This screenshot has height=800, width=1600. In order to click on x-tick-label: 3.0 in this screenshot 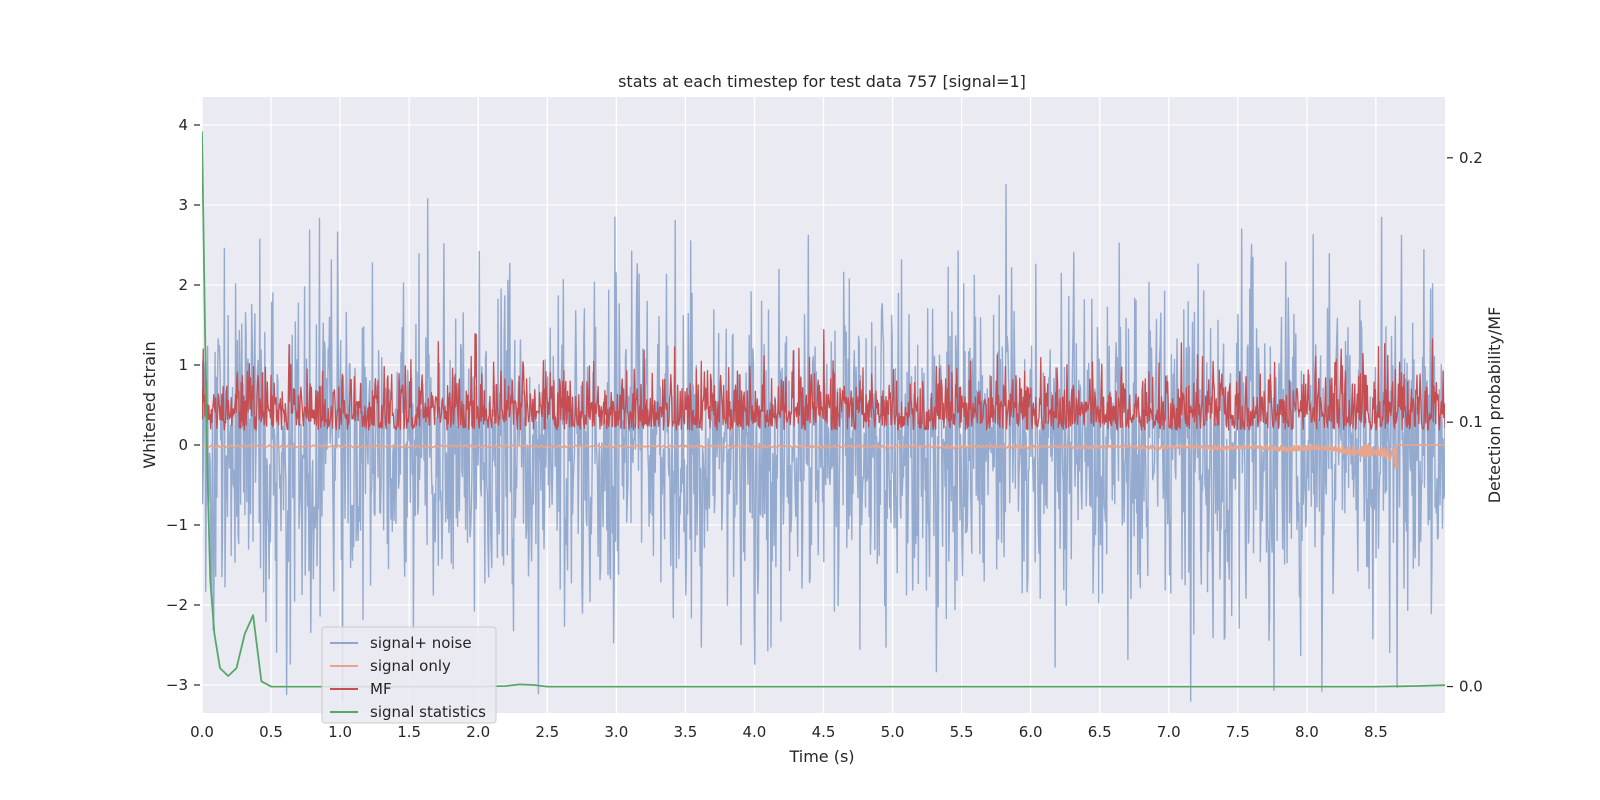, I will do `click(616, 732)`.